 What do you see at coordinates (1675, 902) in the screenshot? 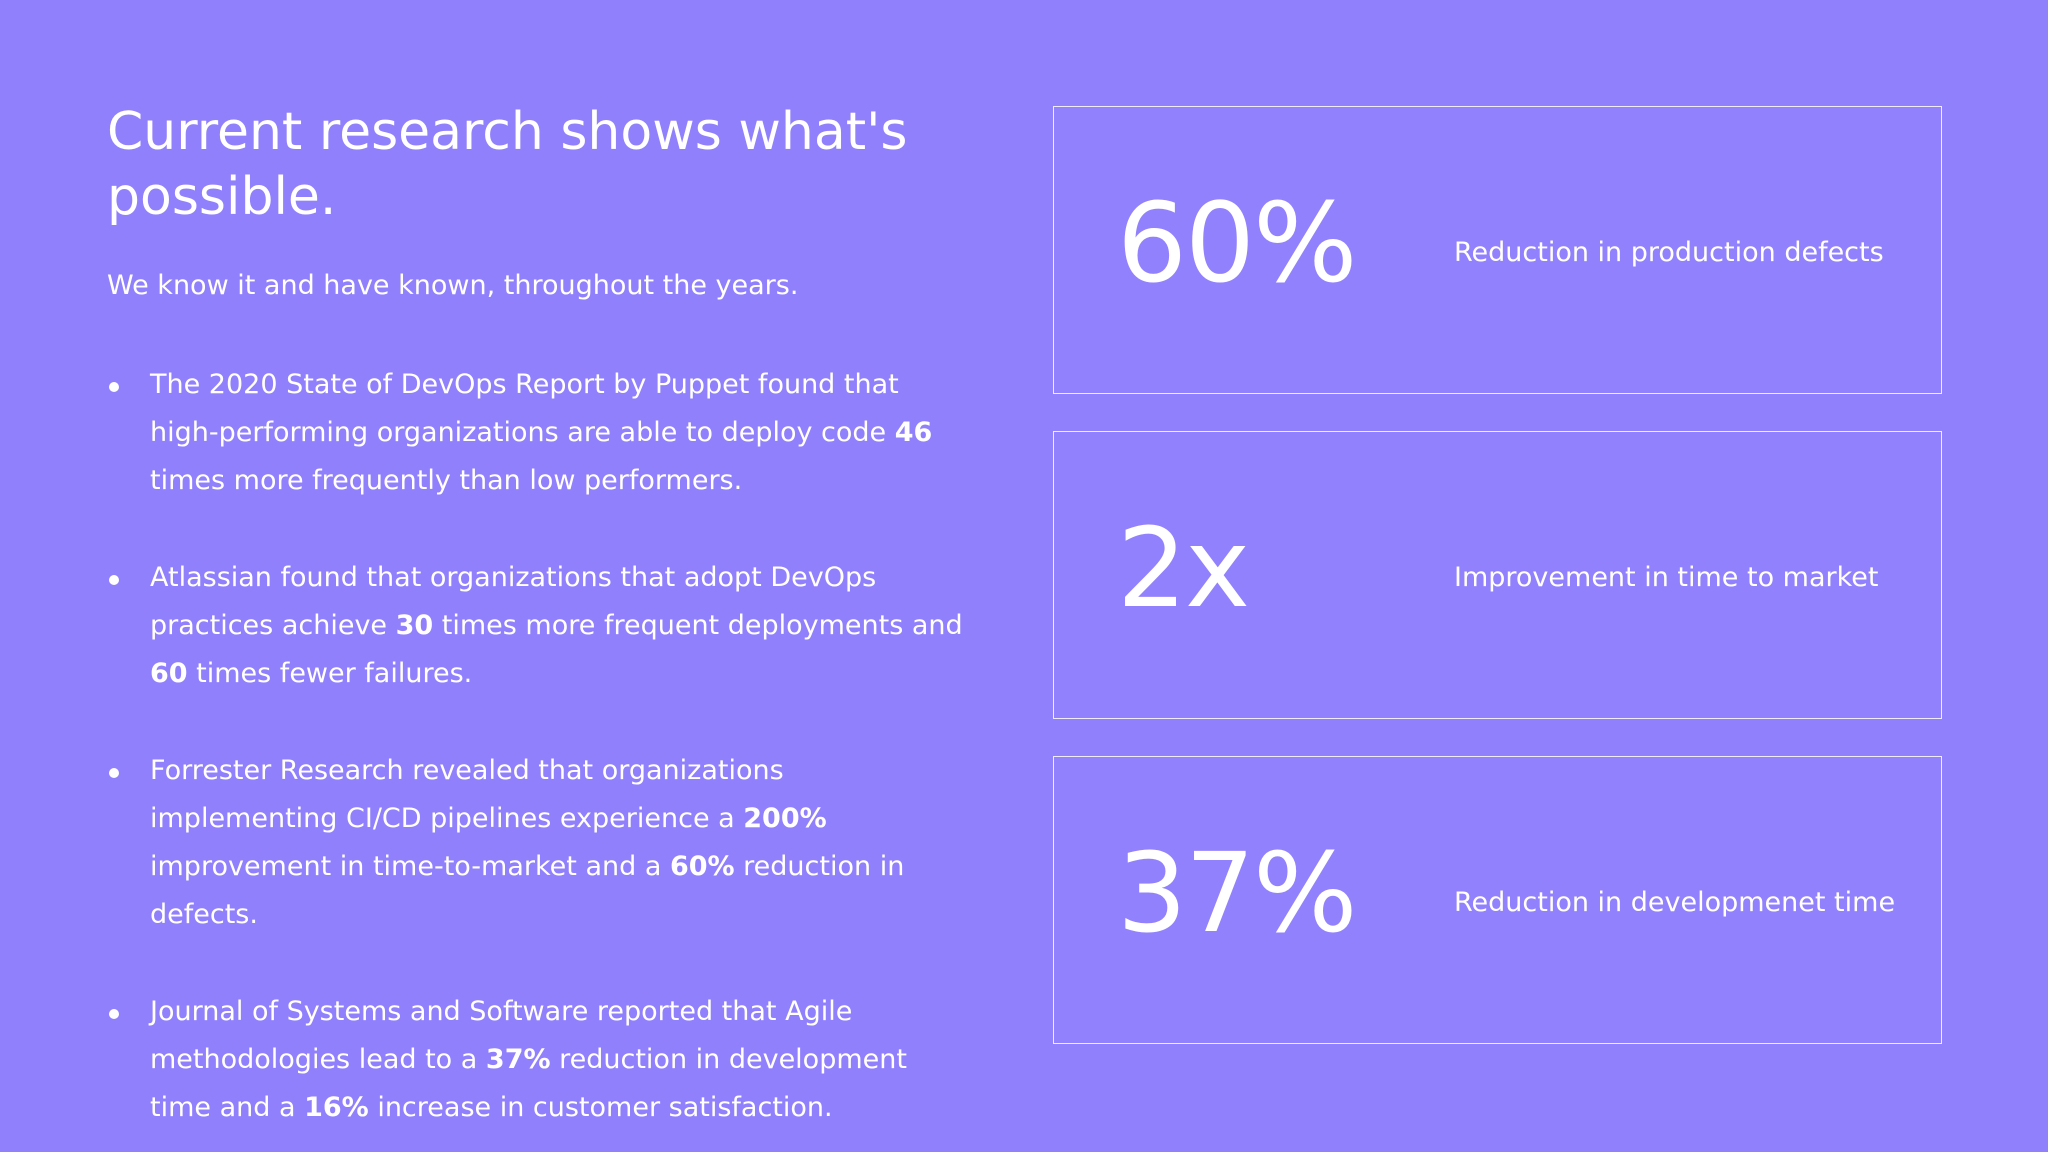
I see `stat-label: Reduction in developmenet time` at bounding box center [1675, 902].